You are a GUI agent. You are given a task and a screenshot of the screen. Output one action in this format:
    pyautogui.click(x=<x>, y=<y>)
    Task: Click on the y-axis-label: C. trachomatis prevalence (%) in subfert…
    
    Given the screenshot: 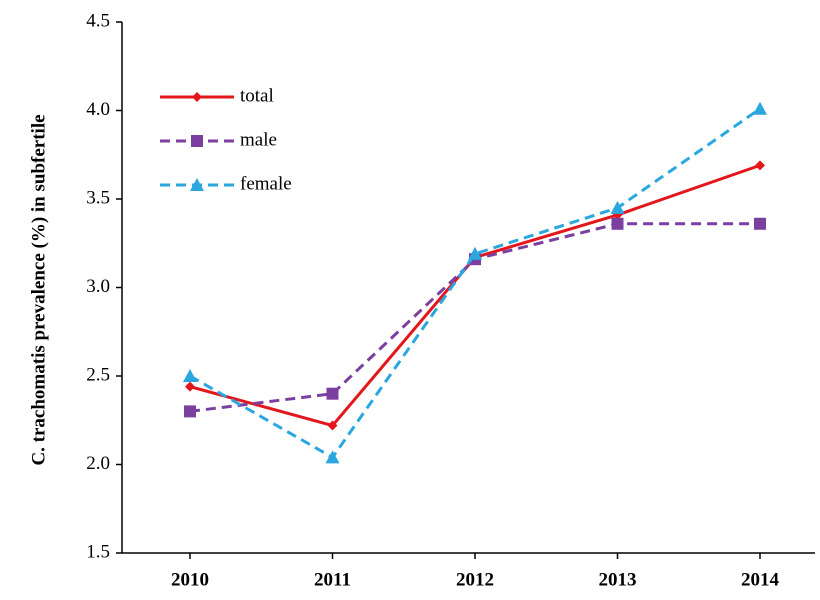 What is the action you would take?
    pyautogui.click(x=38, y=289)
    